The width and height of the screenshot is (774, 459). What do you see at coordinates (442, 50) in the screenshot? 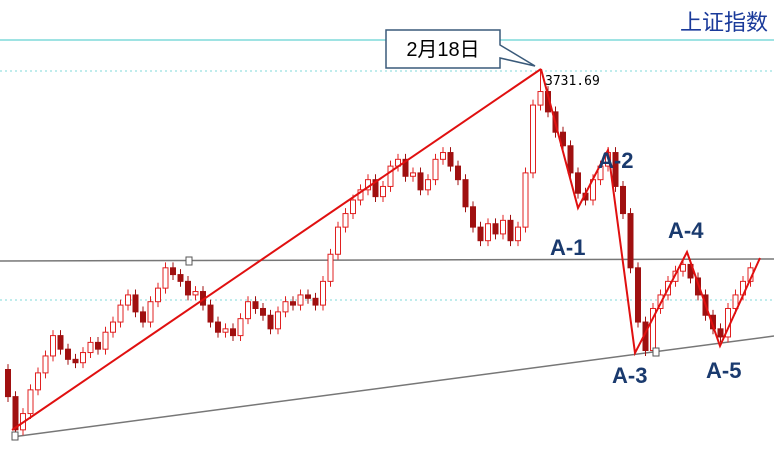
I see `callout-text: 2月18日` at bounding box center [442, 50].